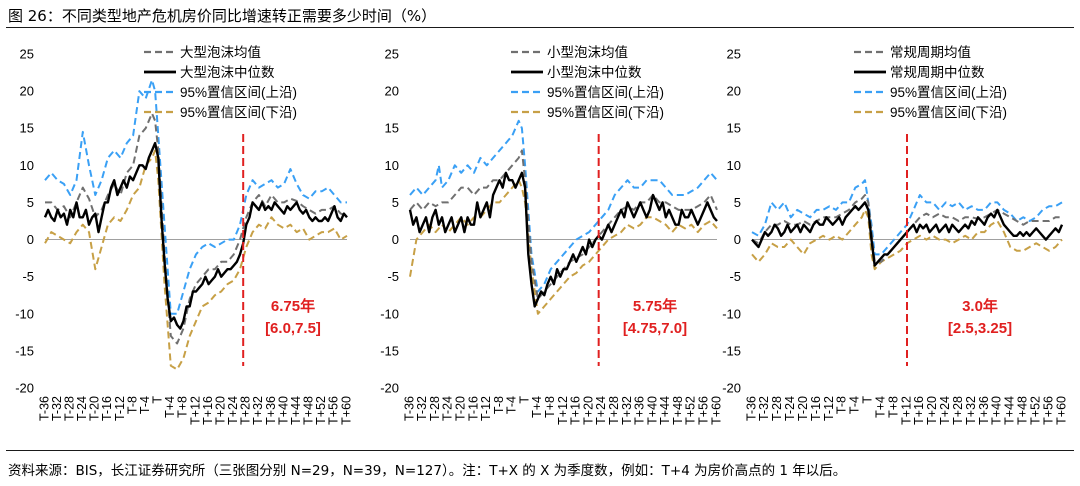 The width and height of the screenshot is (1080, 486). I want to click on x-tick-label: T-12, so click(120, 408).